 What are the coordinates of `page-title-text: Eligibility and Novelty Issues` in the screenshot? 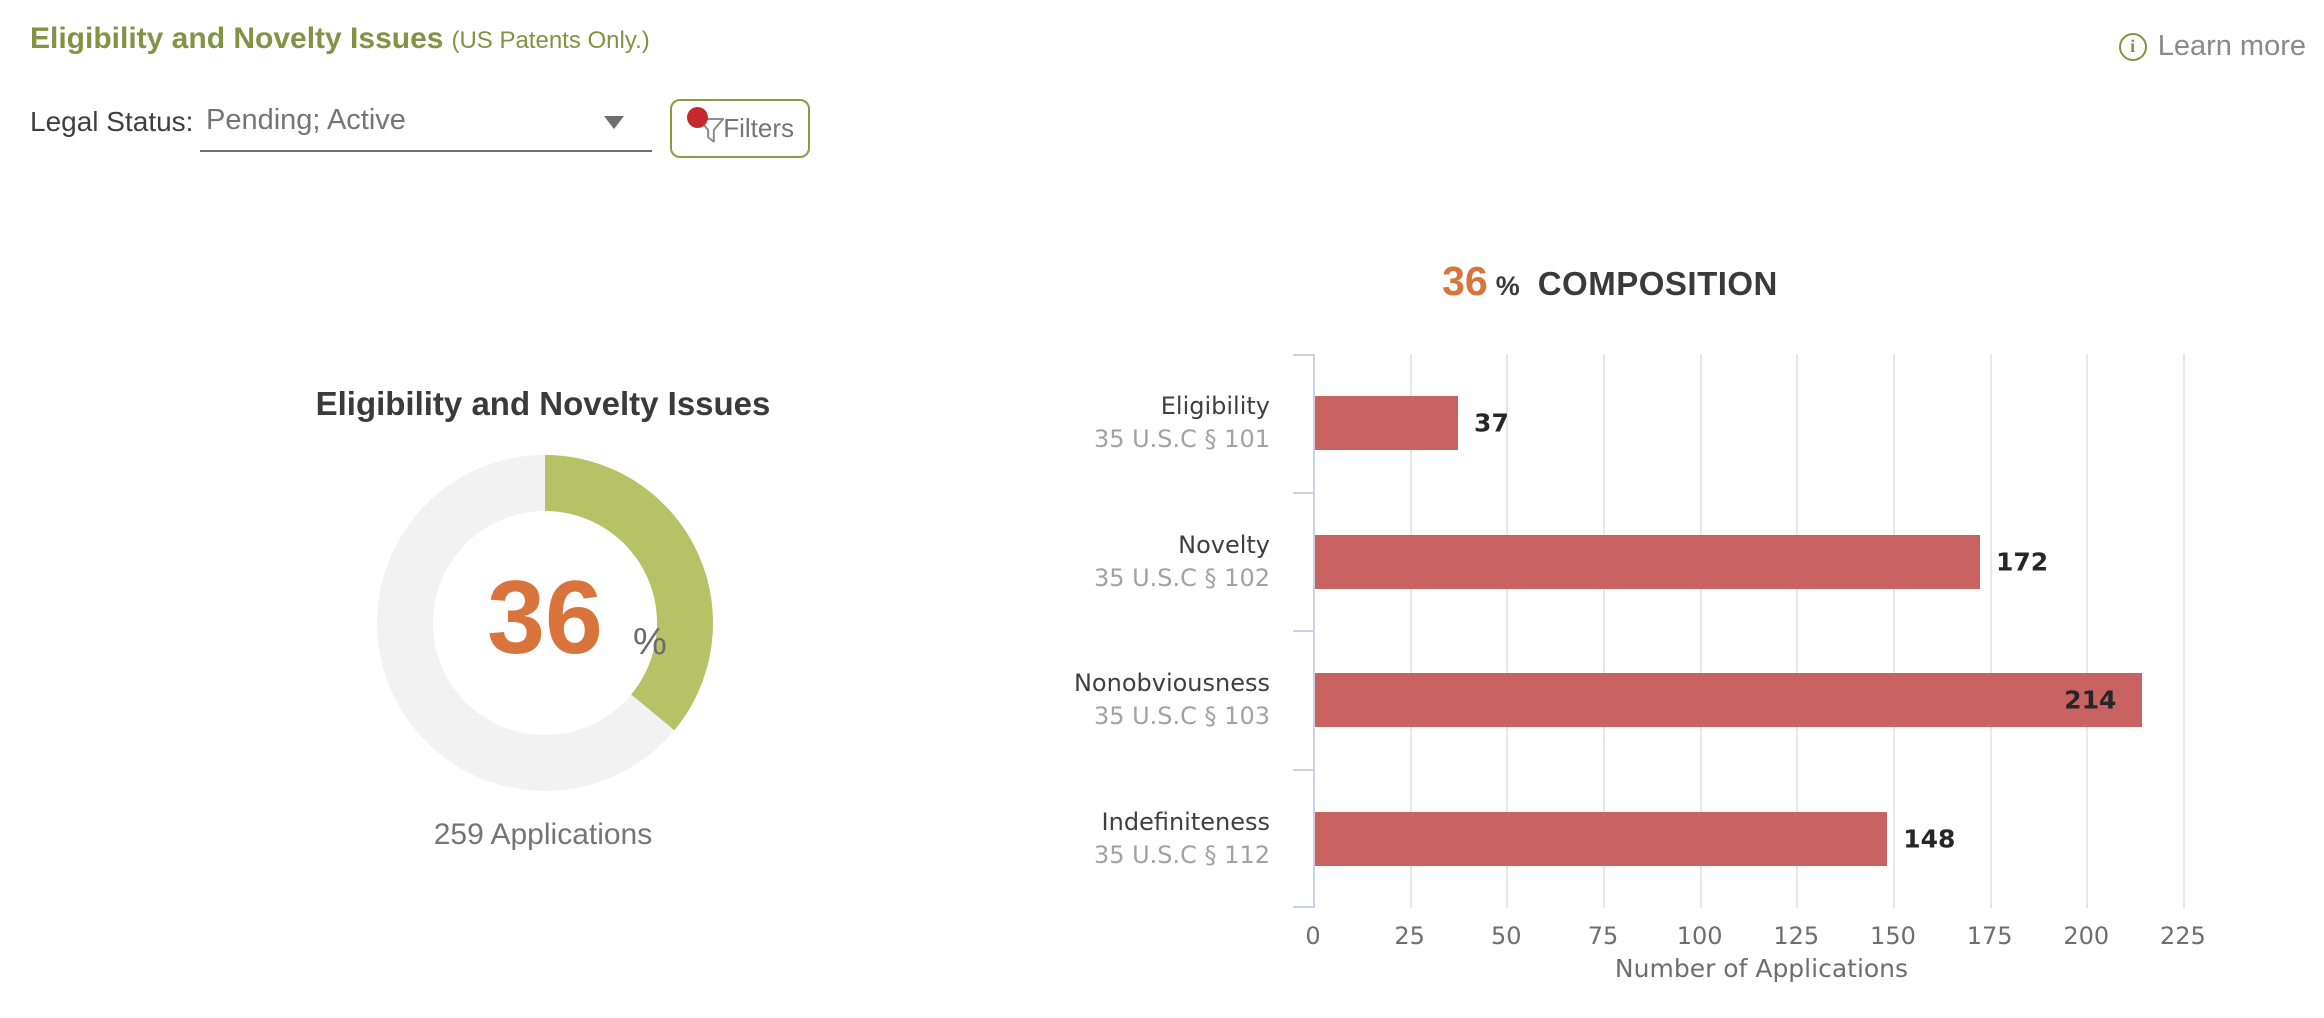 It's located at (237, 38).